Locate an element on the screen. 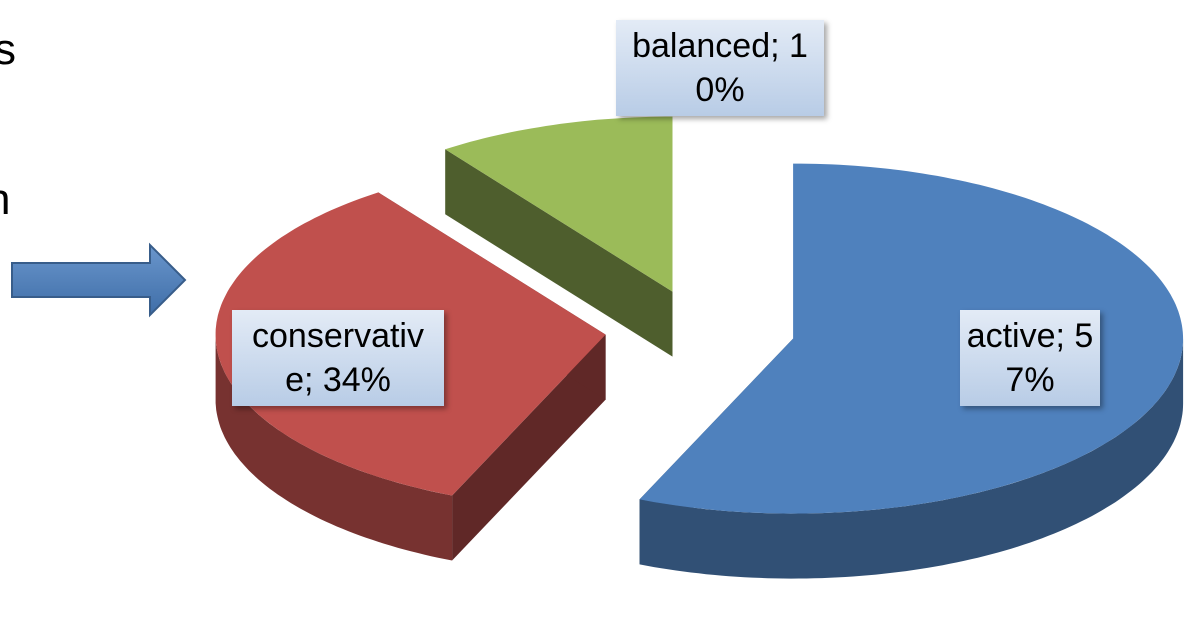 The width and height of the screenshot is (1197, 622). slide-text: s is located at coordinates (8, 49).